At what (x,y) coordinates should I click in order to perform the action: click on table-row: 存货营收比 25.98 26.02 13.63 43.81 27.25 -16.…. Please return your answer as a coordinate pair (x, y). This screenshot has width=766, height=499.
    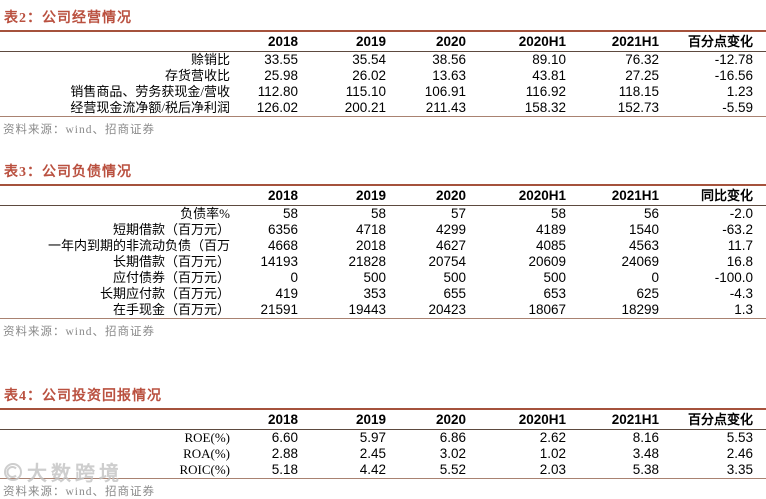
    Looking at the image, I should click on (383, 76).